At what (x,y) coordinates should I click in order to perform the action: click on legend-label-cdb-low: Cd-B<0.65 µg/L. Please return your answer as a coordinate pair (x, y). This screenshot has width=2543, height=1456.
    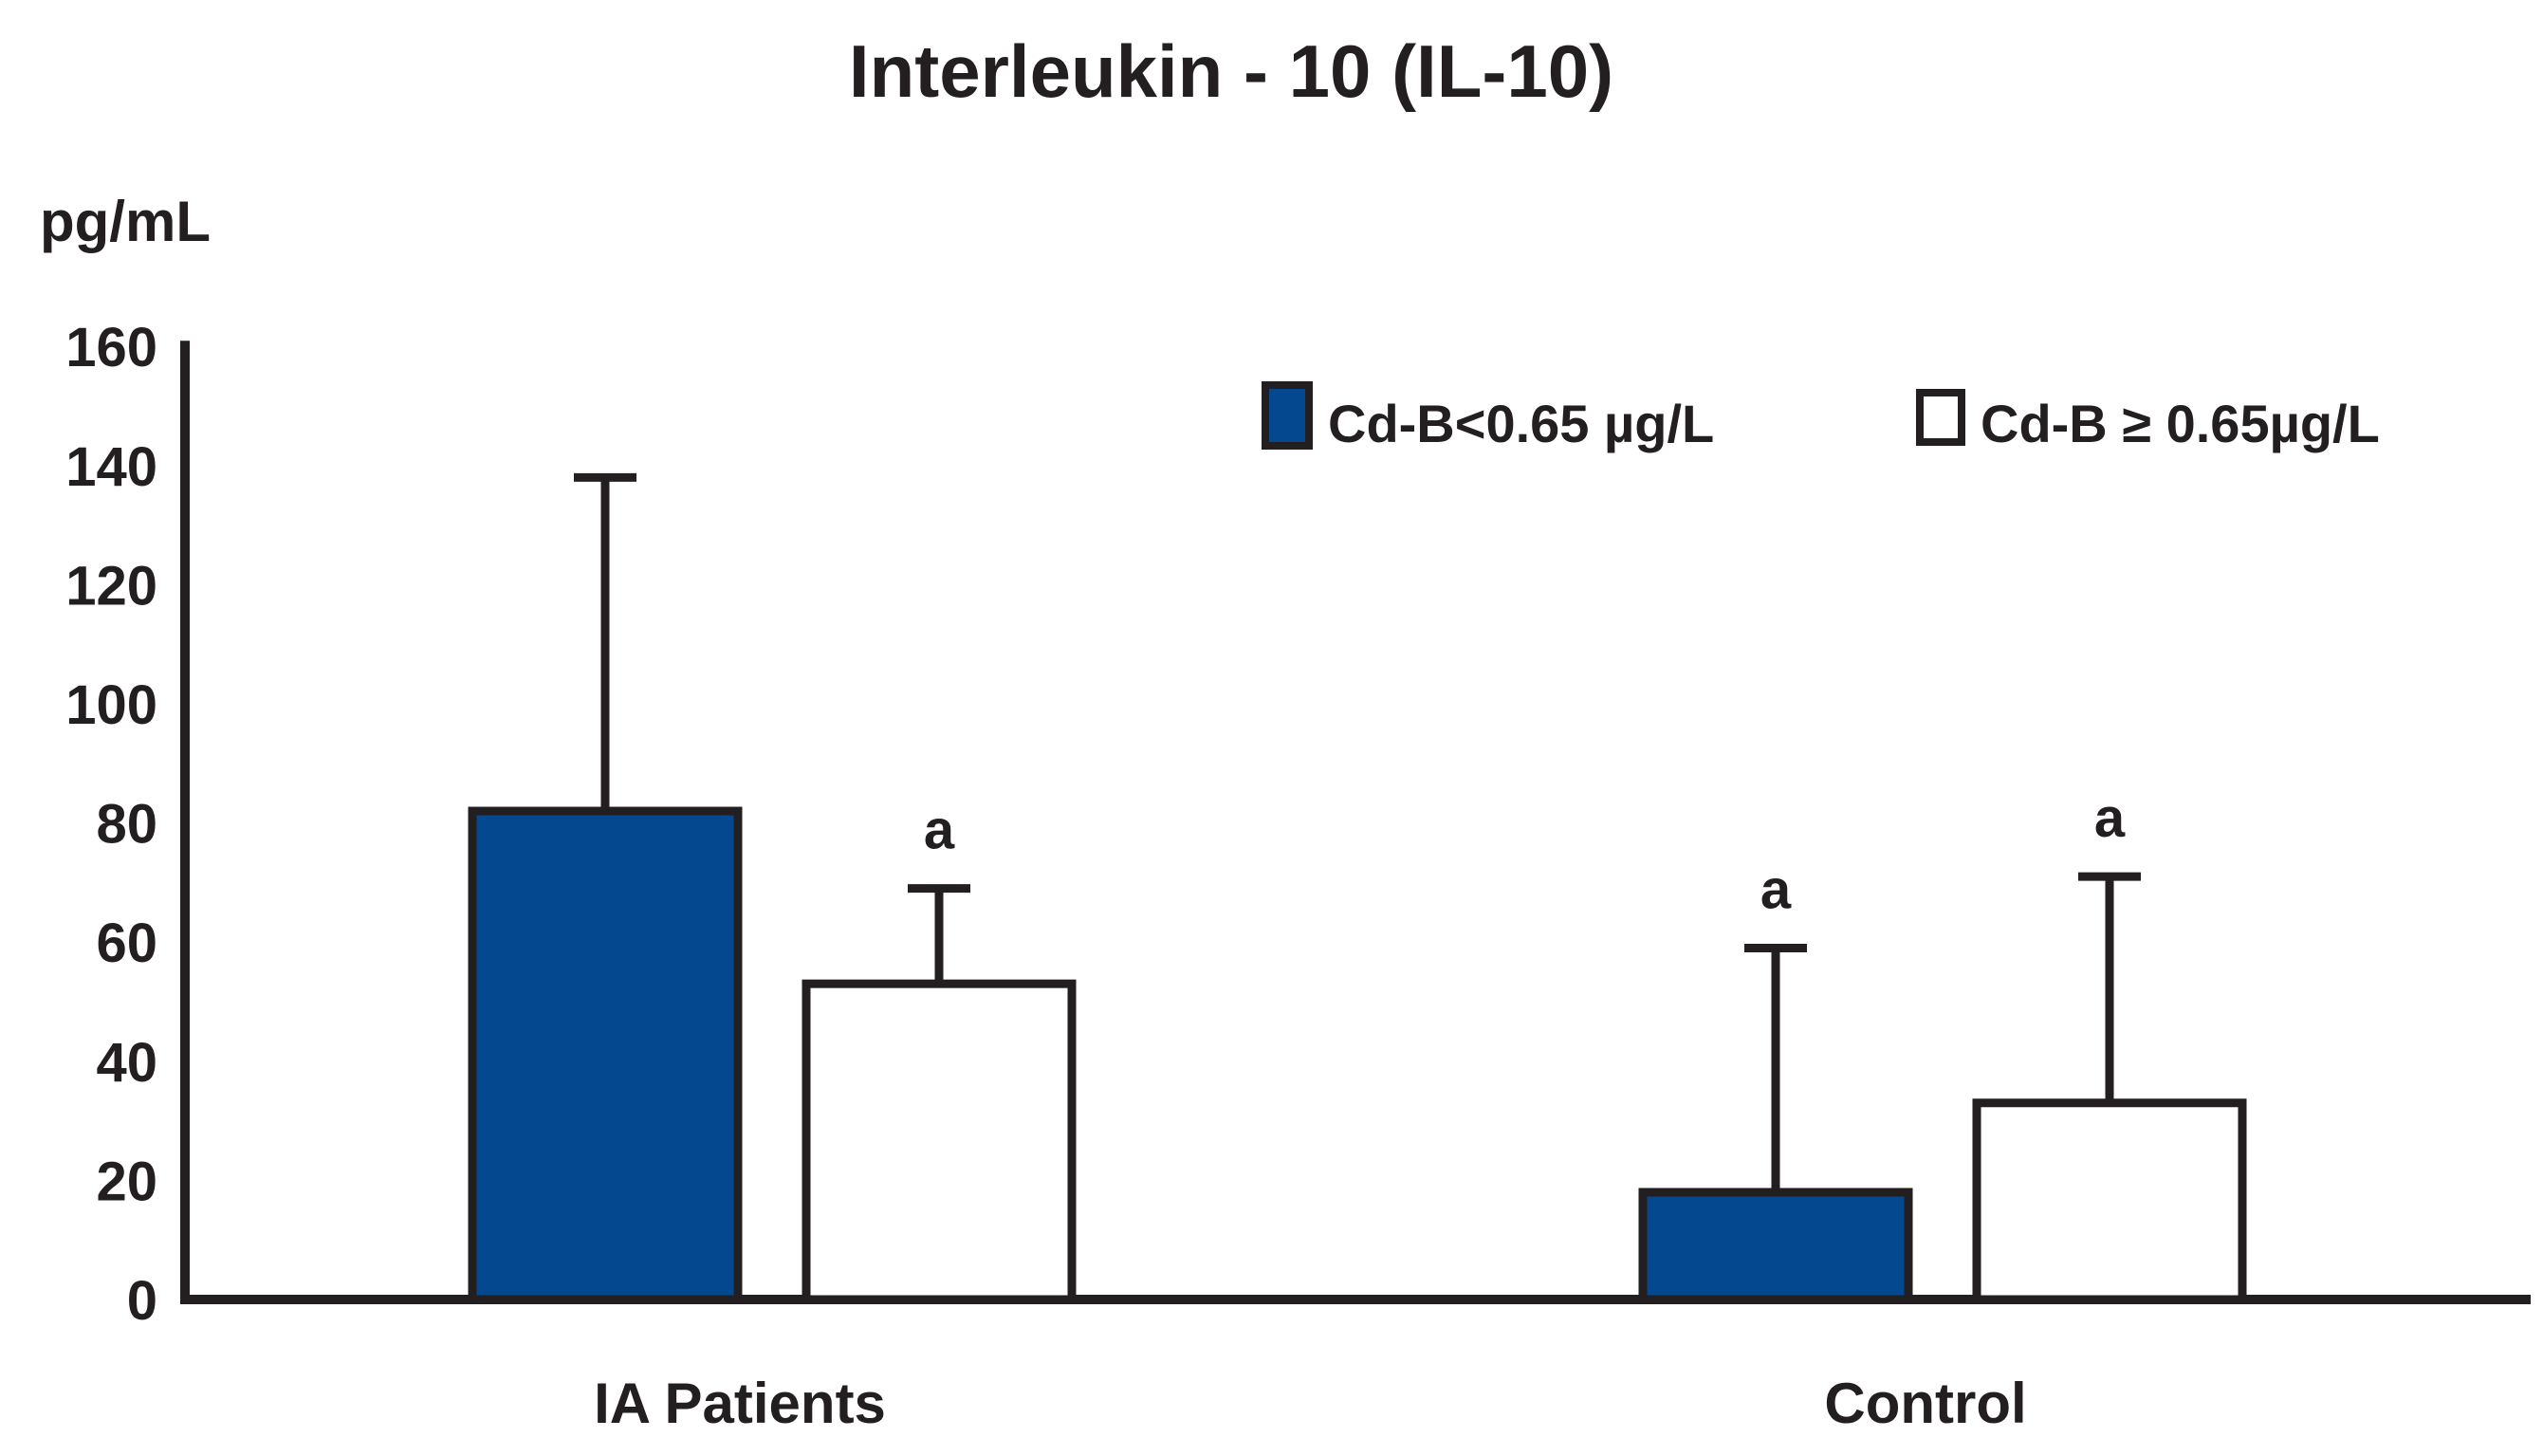
    Looking at the image, I should click on (1521, 424).